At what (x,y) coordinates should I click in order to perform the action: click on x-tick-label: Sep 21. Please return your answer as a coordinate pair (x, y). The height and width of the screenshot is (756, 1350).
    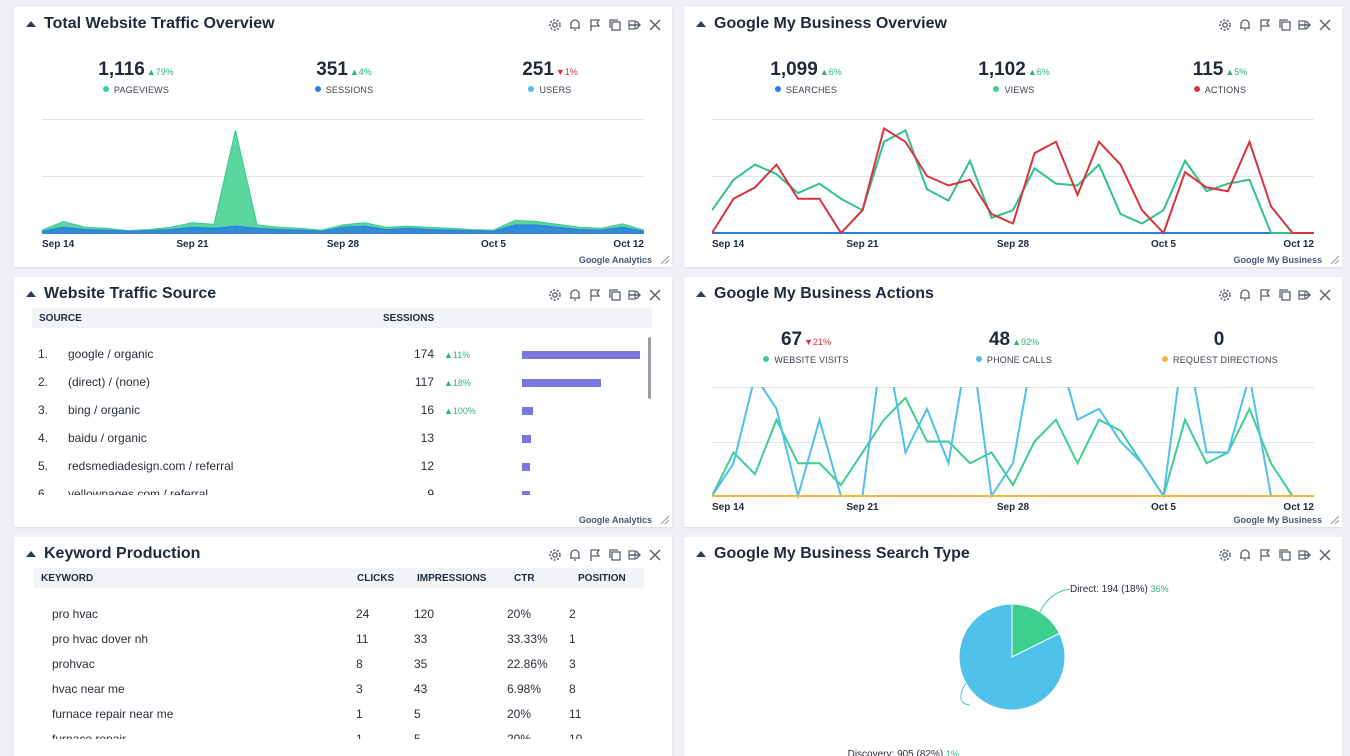
    Looking at the image, I should click on (192, 244).